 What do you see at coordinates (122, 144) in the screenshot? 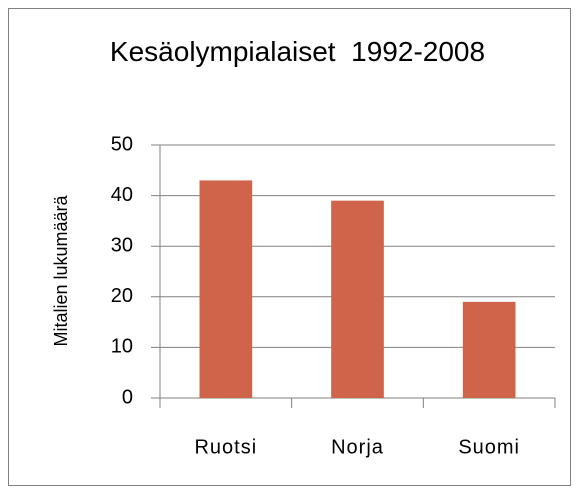
I see `y-tick-label: 50` at bounding box center [122, 144].